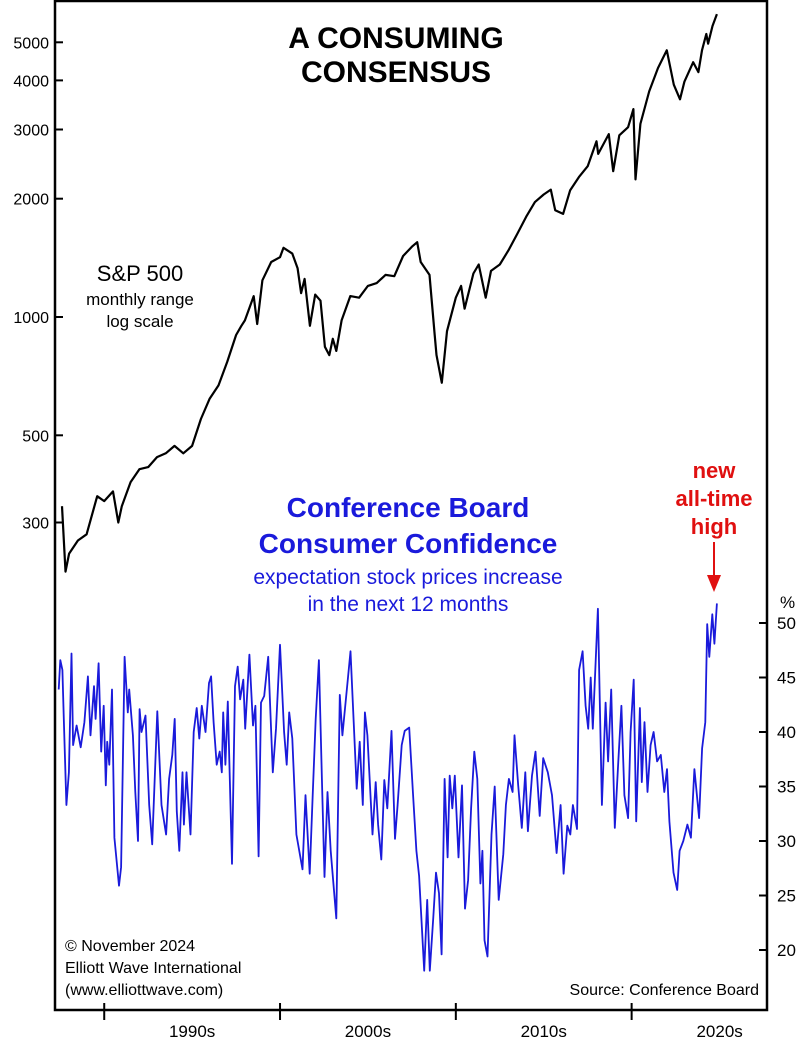  What do you see at coordinates (140, 273) in the screenshot?
I see `sp500-label: S&P 500` at bounding box center [140, 273].